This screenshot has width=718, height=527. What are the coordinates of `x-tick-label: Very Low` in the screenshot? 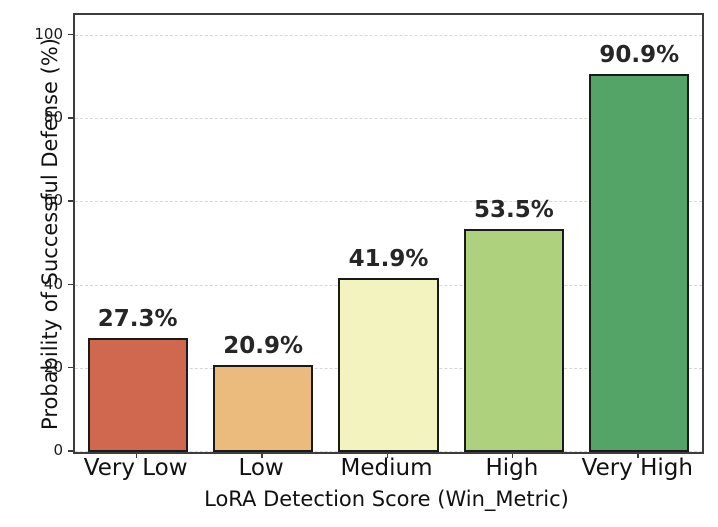 It's located at (135, 468).